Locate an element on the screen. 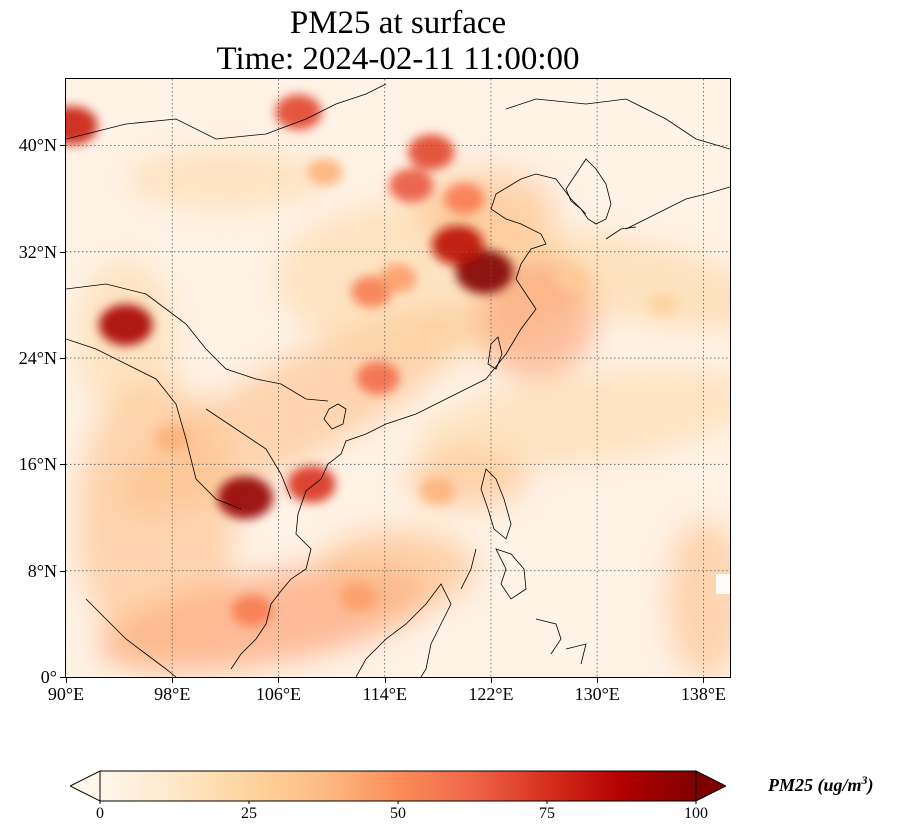 This screenshot has height=836, width=905. colorbar-min-extend is located at coordinates (85, 786).